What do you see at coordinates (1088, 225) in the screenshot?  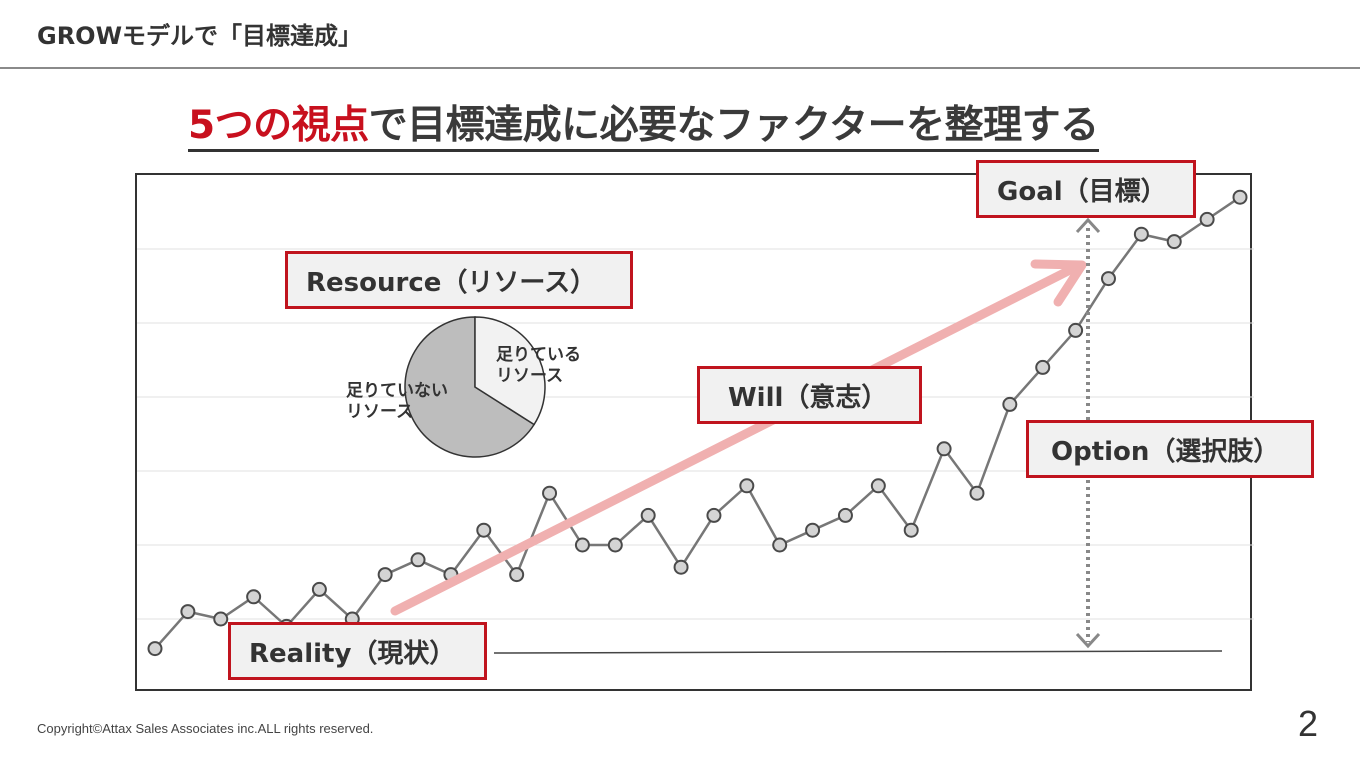 I see `option-arrow-head-top` at bounding box center [1088, 225].